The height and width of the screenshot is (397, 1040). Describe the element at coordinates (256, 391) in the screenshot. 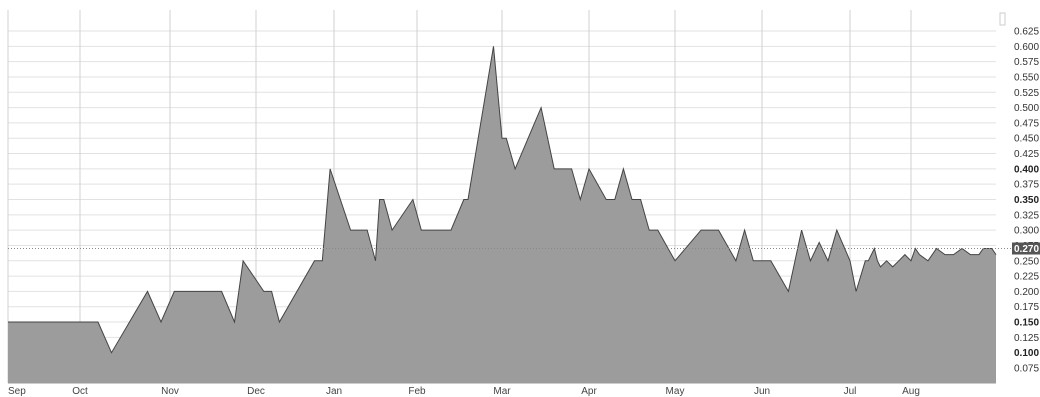

I see `x-tick-label: Dec` at that location.